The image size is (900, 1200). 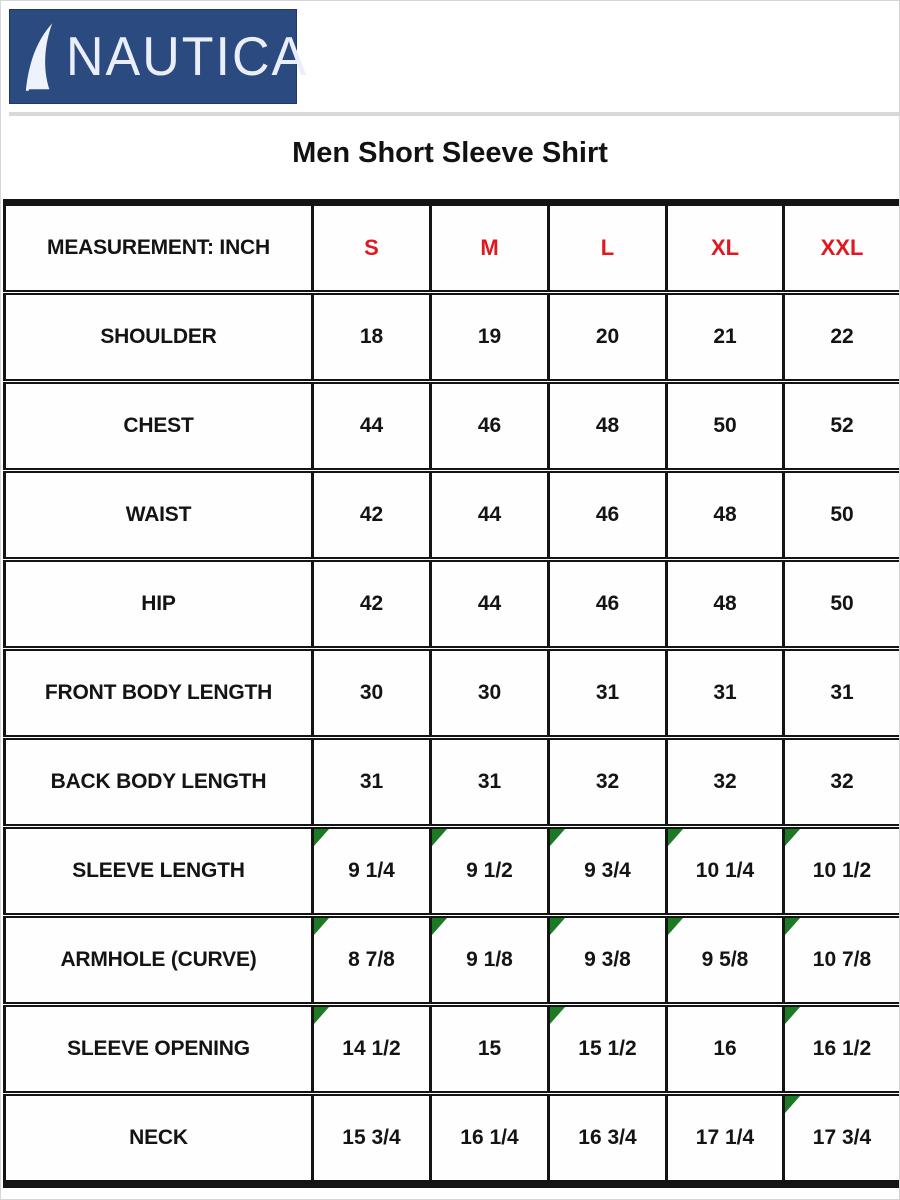 What do you see at coordinates (39, 56) in the screenshot?
I see `sail-icon` at bounding box center [39, 56].